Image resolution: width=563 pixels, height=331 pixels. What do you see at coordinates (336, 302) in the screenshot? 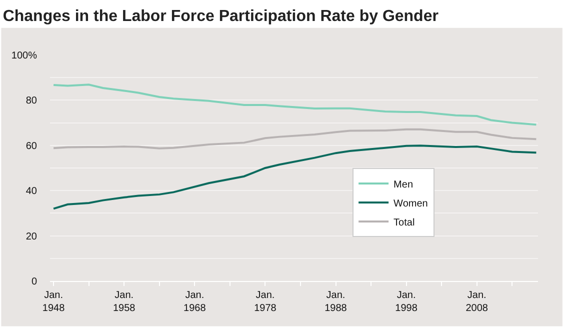
I see `x-tick-label: Jan. 1988` at bounding box center [336, 302].